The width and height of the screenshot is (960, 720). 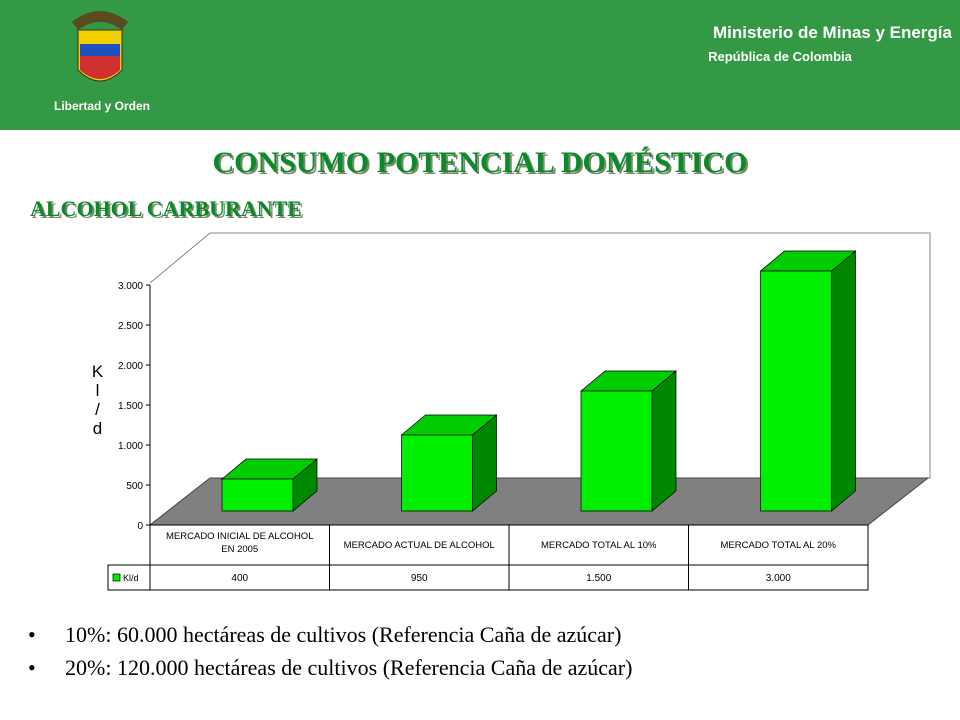 What do you see at coordinates (130, 326) in the screenshot?
I see `y-tick-label: 2.500` at bounding box center [130, 326].